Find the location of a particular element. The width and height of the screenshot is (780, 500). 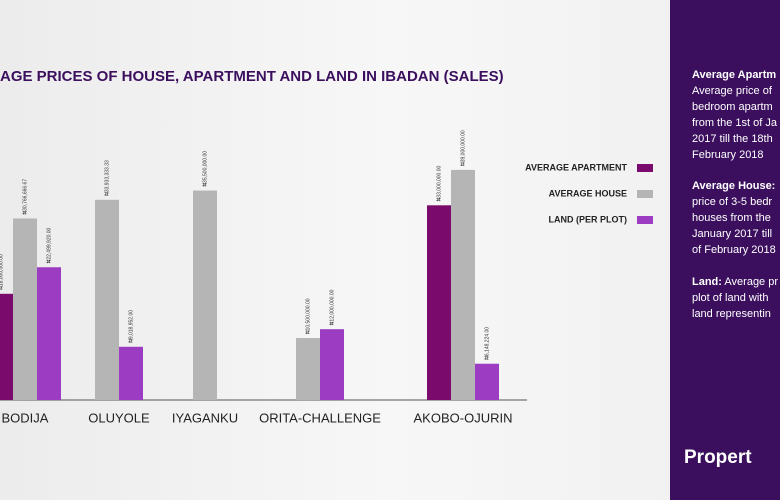

note-heading: Average Apartm is located at coordinates (734, 75).